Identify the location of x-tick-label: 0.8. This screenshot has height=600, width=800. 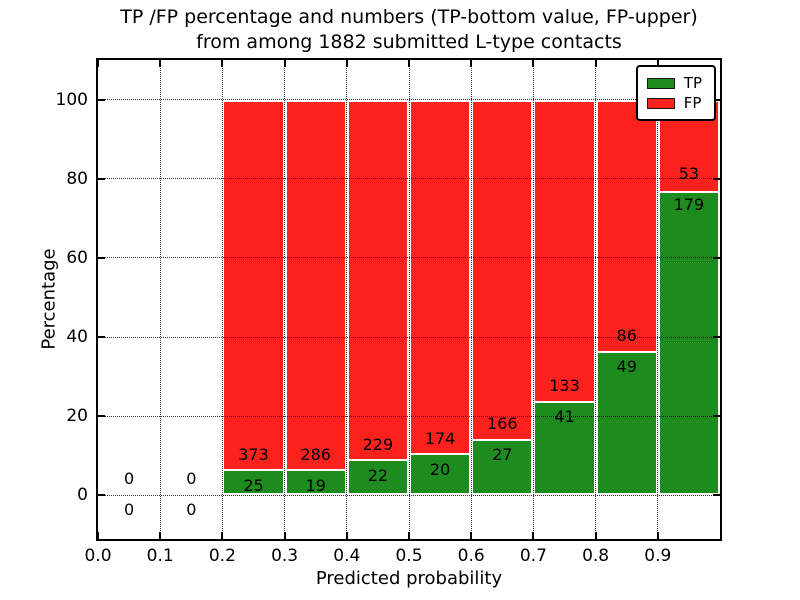
(596, 556).